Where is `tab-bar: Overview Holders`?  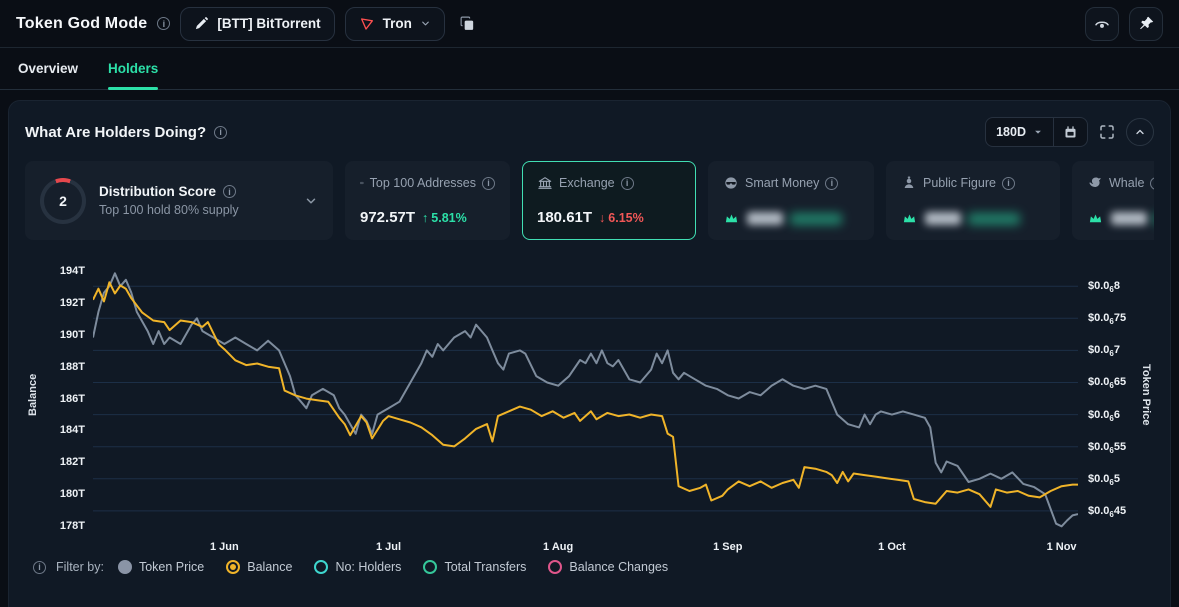
tab-bar: Overview Holders is located at coordinates (589, 69).